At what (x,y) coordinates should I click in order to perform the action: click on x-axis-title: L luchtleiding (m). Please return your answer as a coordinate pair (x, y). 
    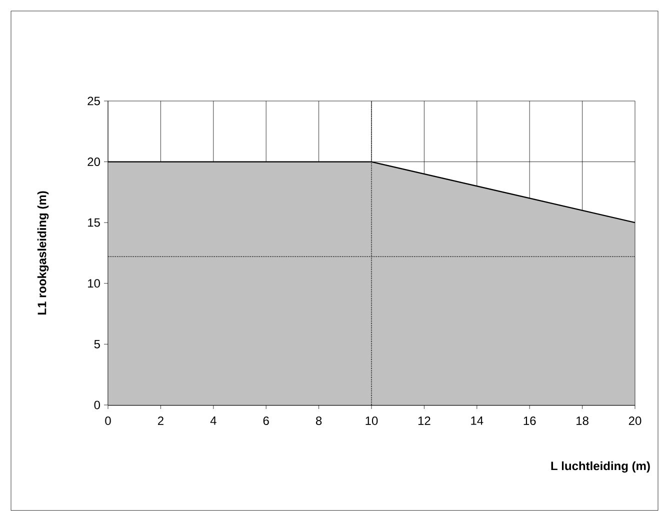
    Looking at the image, I should click on (600, 467).